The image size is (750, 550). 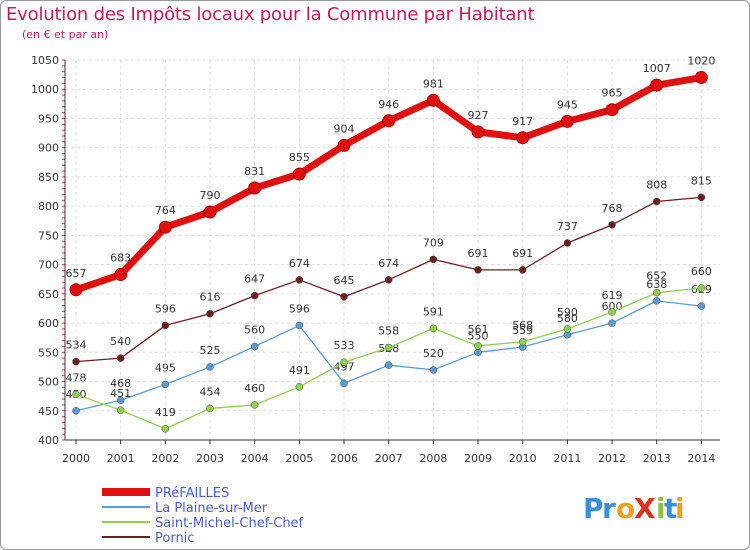 What do you see at coordinates (121, 458) in the screenshot?
I see `x-tick-label: 2001` at bounding box center [121, 458].